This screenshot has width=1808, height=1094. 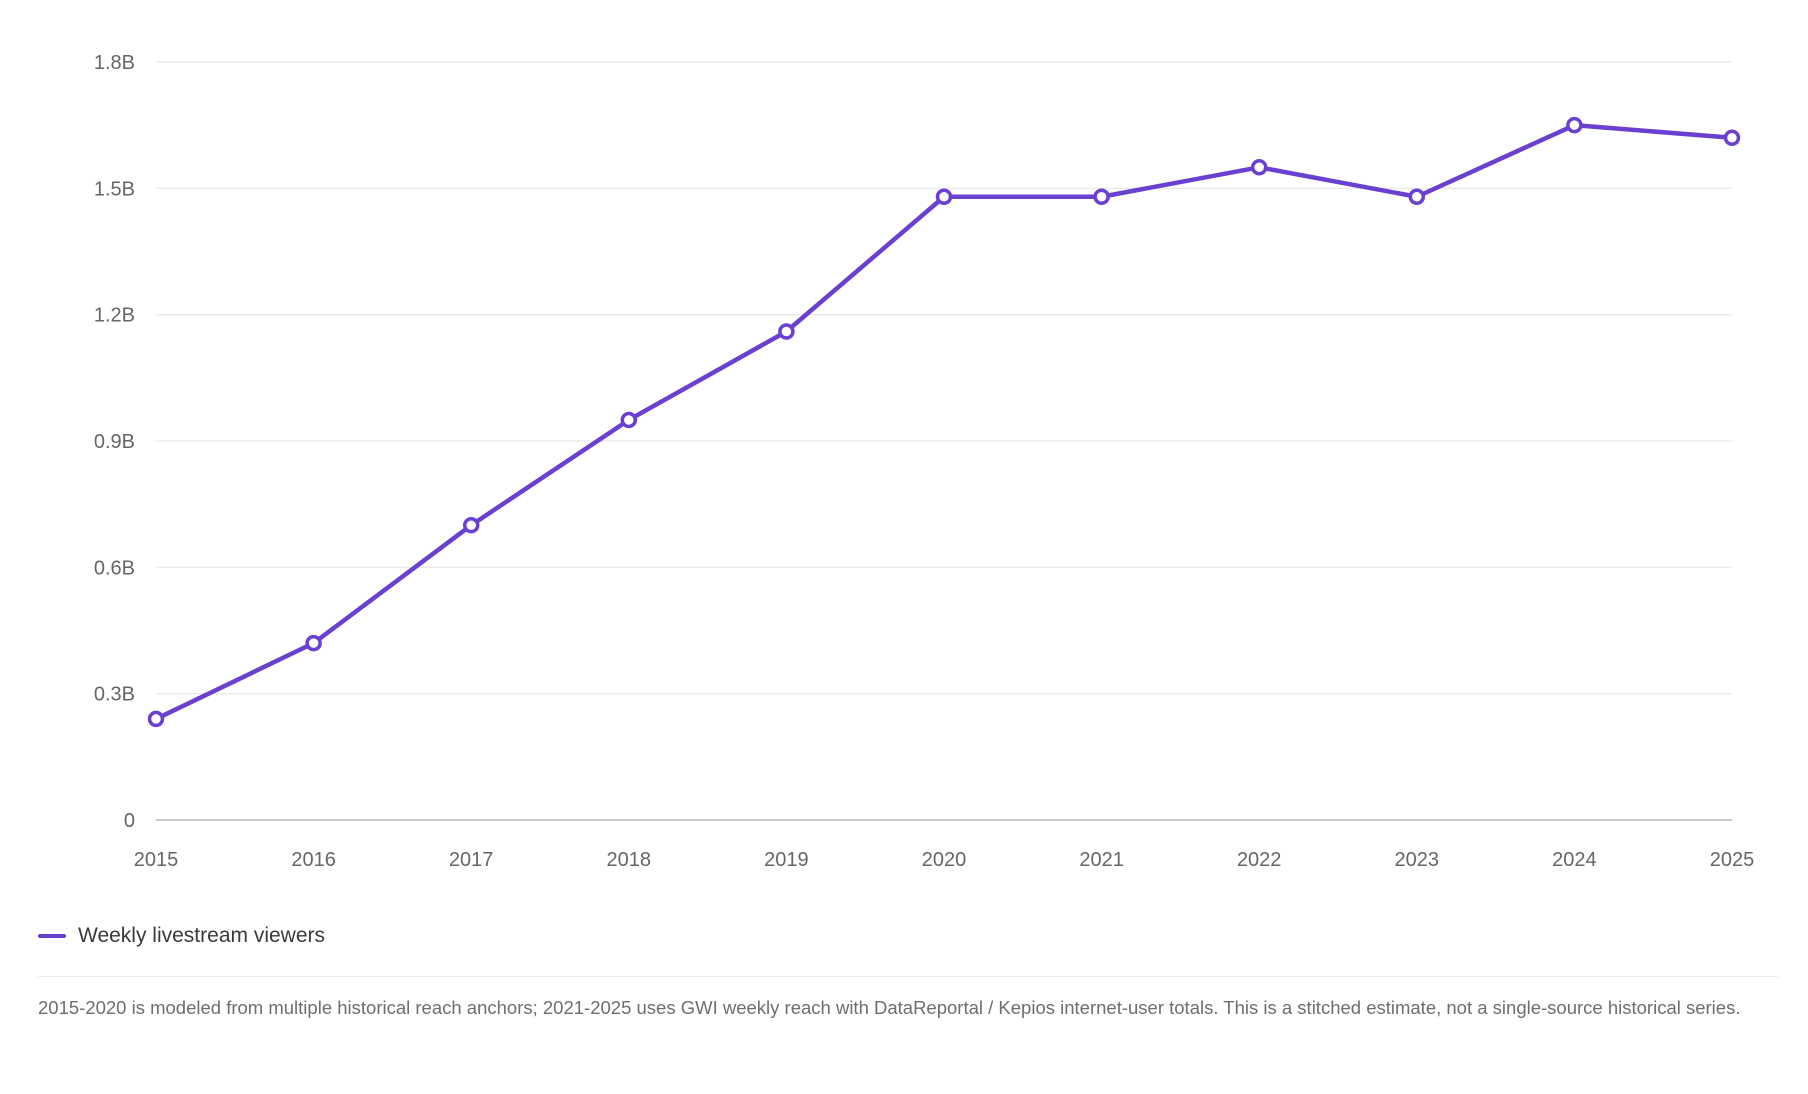 I want to click on x-tick-label: 2018, so click(x=629, y=860).